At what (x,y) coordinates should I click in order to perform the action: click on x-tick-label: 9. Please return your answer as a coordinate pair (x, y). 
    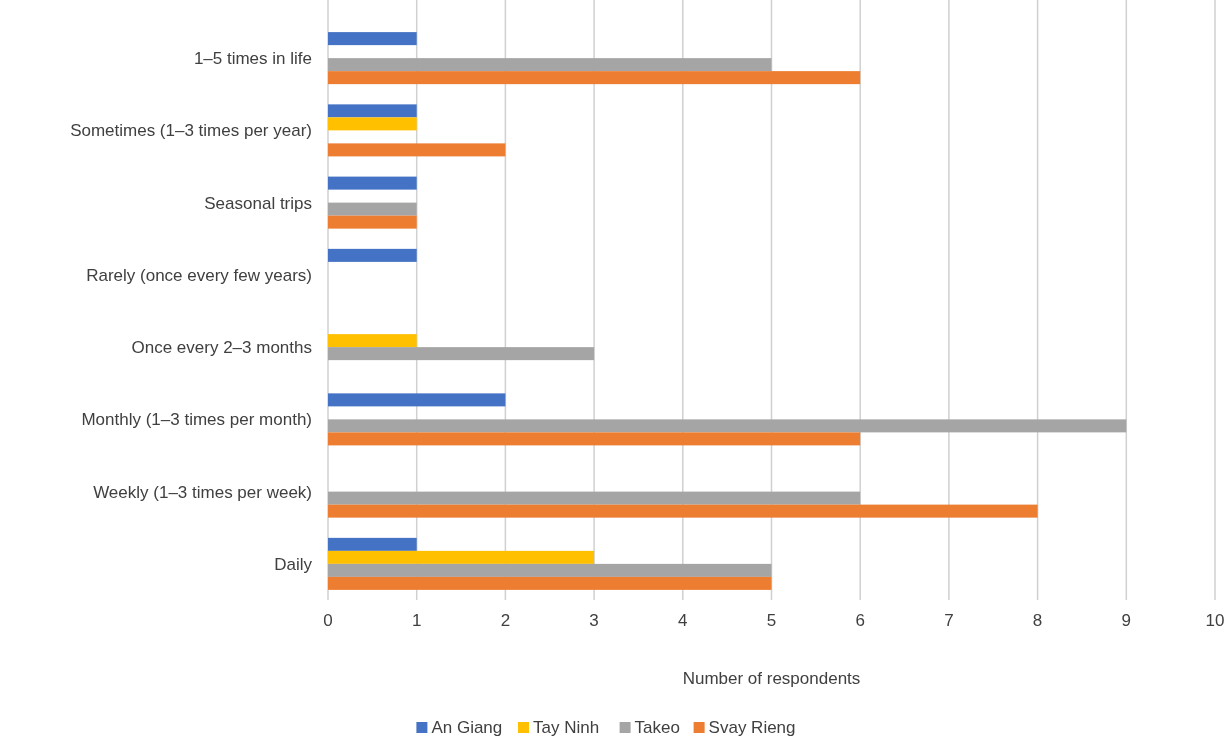
    Looking at the image, I should click on (1126, 620).